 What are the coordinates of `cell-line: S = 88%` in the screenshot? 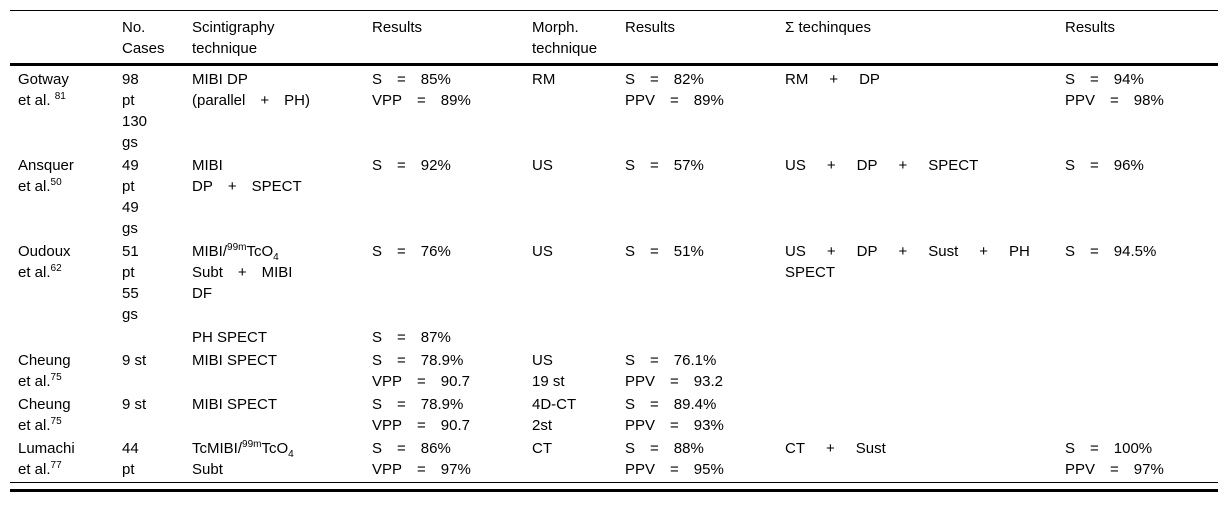 It's located at (702, 448).